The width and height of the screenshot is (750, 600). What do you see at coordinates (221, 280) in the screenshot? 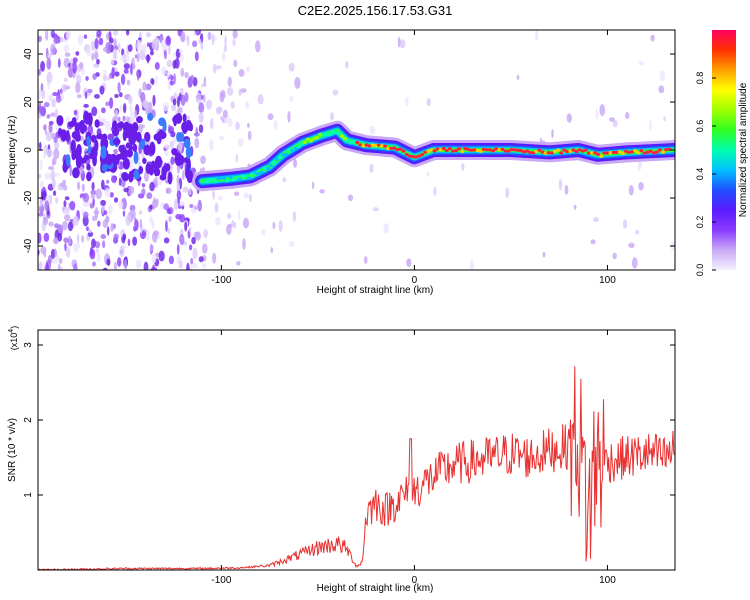
I see `x-tick-label: -100` at bounding box center [221, 280].